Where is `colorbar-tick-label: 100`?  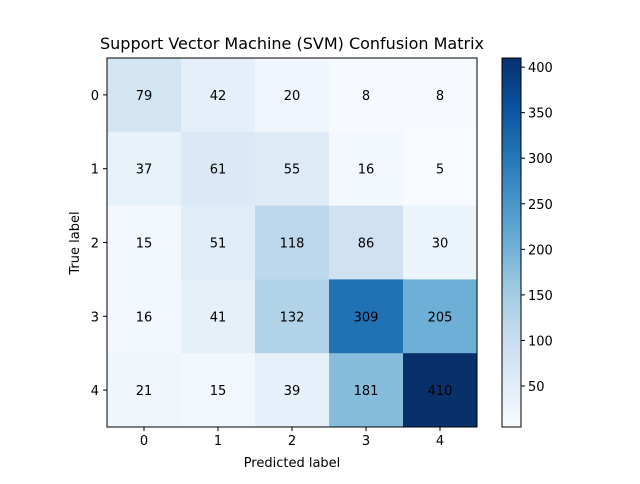
colorbar-tick-label: 100 is located at coordinates (540, 341).